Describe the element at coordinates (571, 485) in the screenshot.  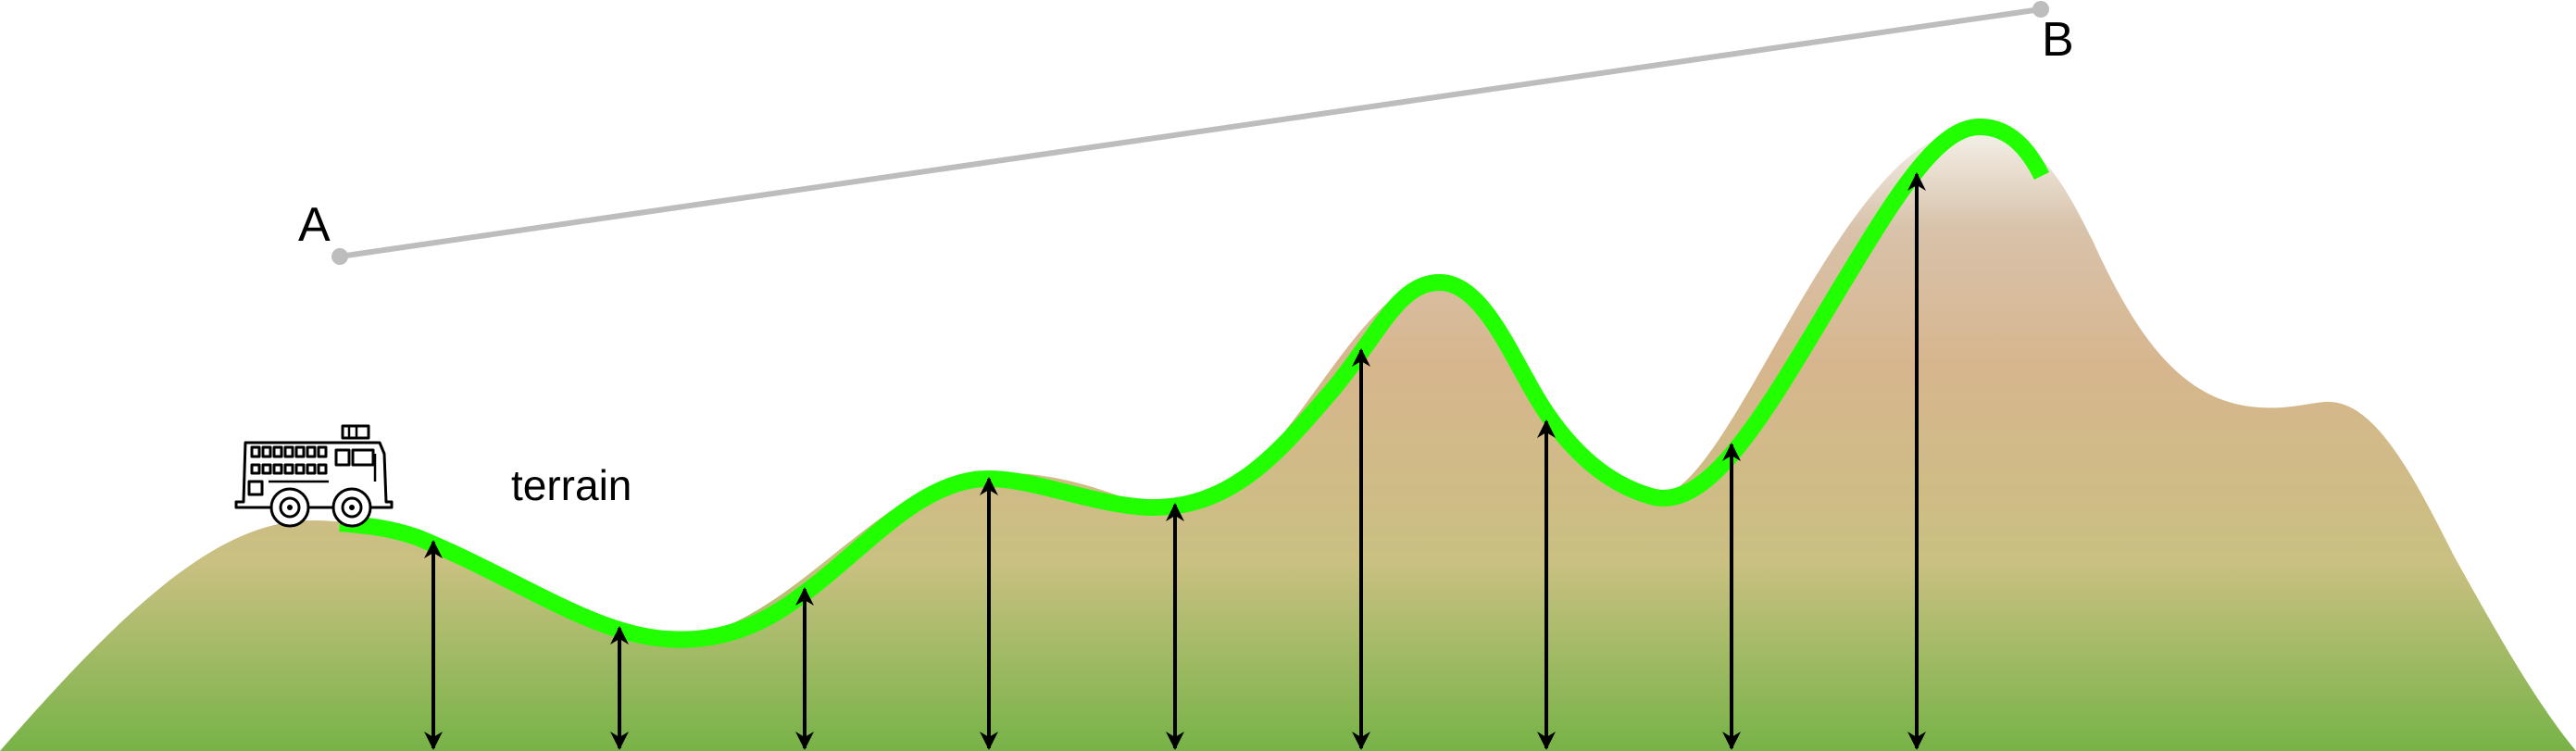
I see `terrain-label: terrain` at that location.